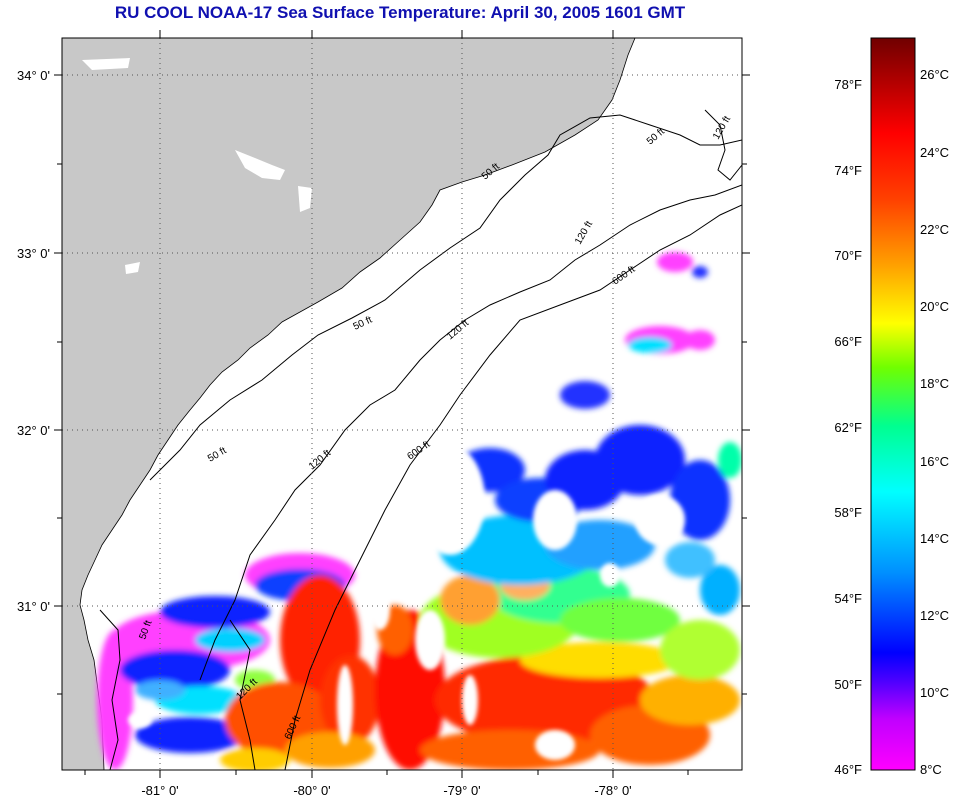 The width and height of the screenshot is (960, 801). What do you see at coordinates (242, 694) in the screenshot?
I see `contour-shelf-west` at bounding box center [242, 694].